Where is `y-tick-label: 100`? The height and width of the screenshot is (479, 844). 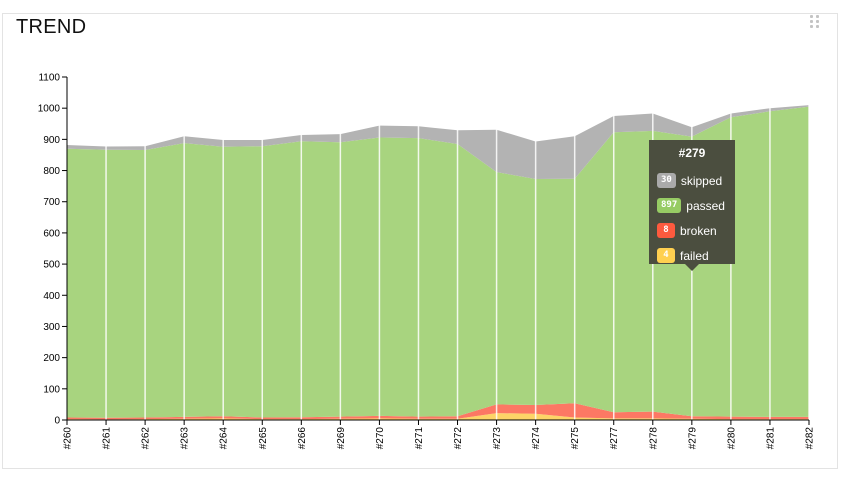
y-tick-label: 100 is located at coordinates (51, 389).